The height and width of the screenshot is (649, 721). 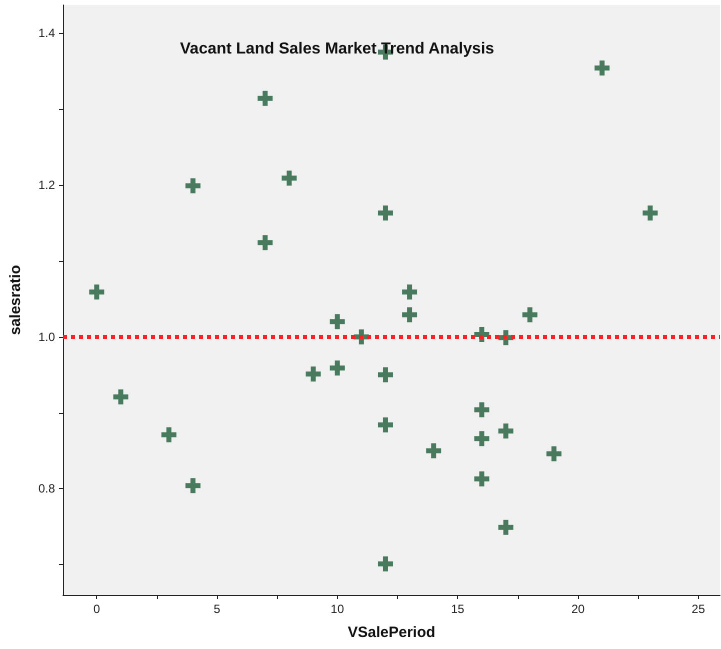 I want to click on x-tick-label: 15, so click(x=458, y=609).